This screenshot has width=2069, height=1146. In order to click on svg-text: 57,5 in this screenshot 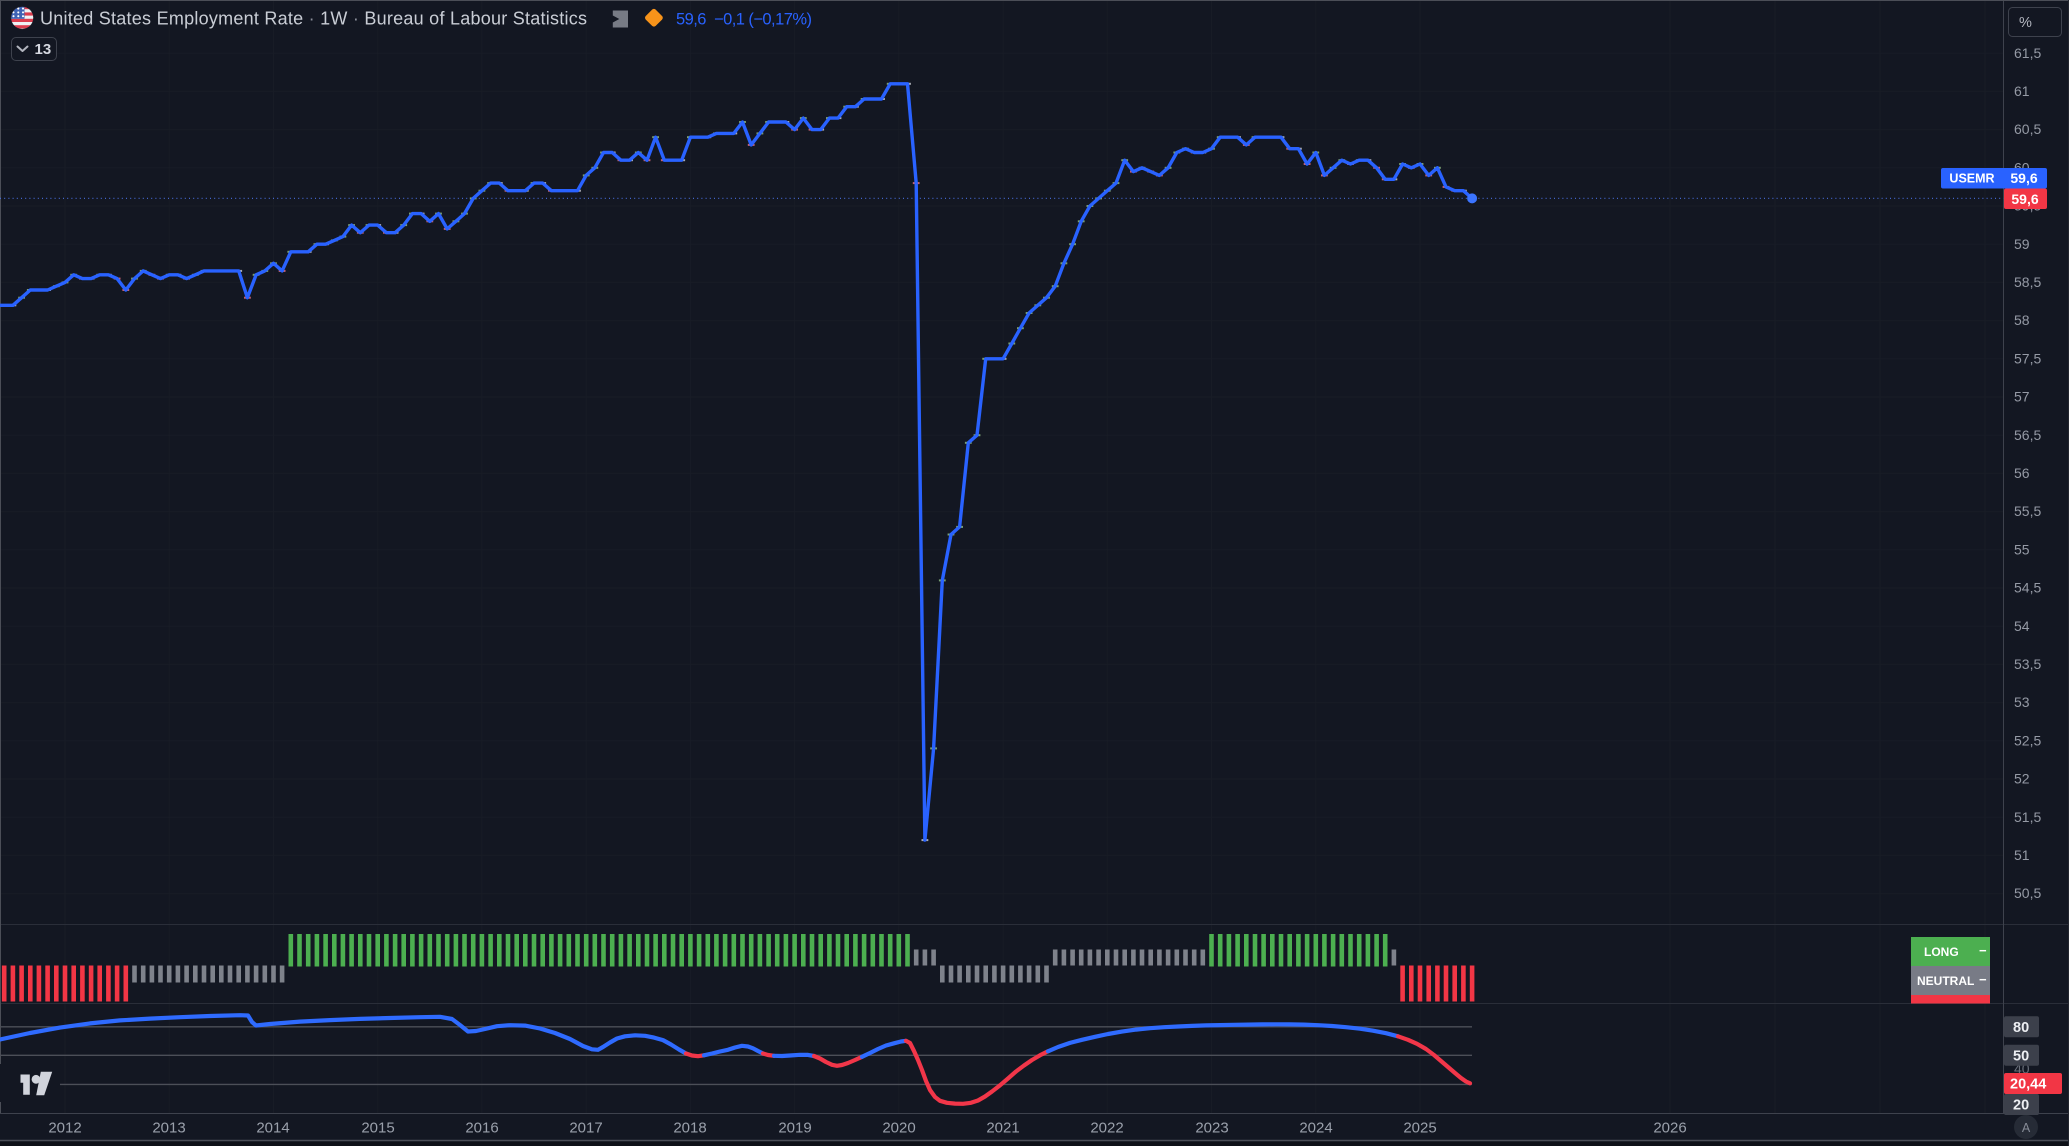, I will do `click(2027, 358)`.